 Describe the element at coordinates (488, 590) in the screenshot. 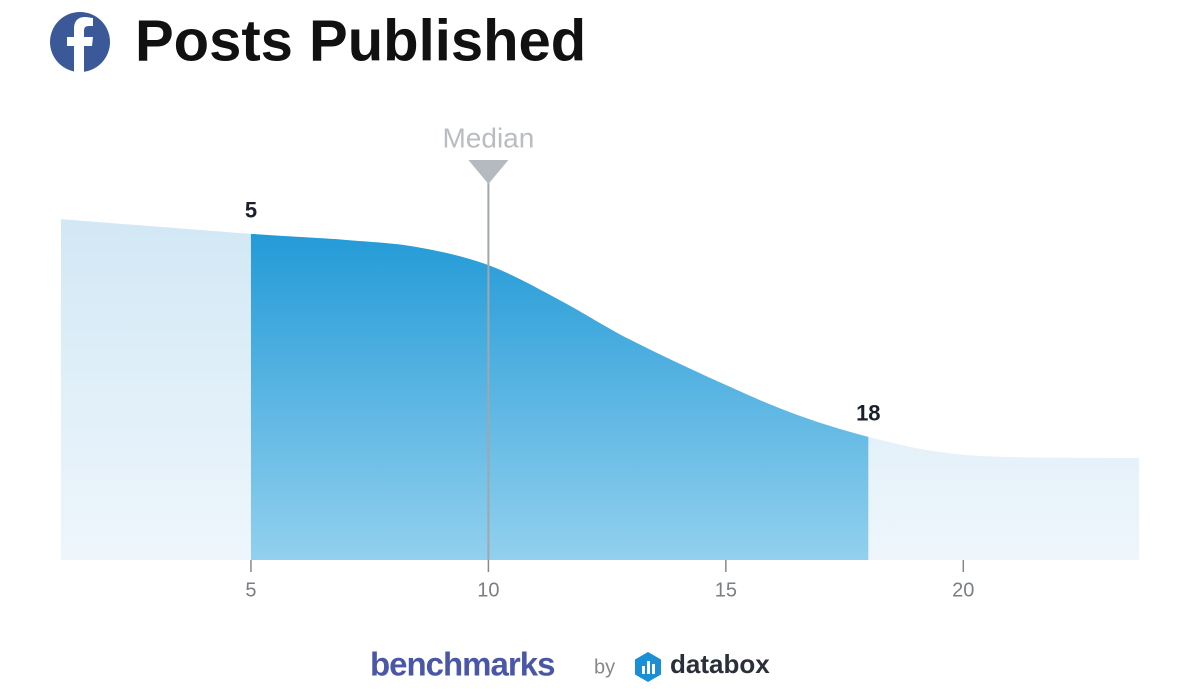

I see `x-tick-label: 10` at that location.